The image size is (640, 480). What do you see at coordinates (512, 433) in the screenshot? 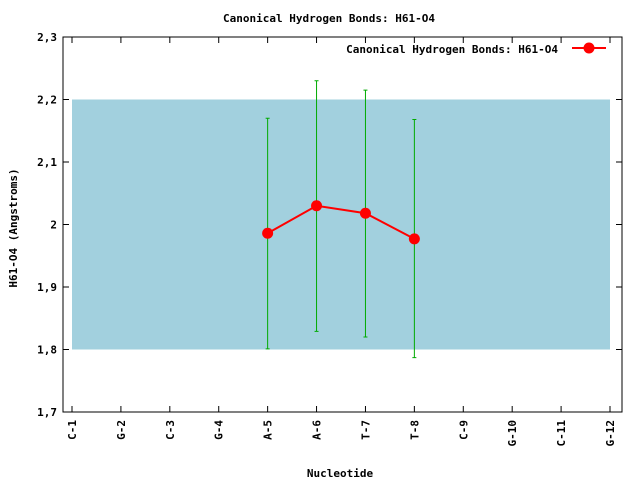
I see `x-tick-label: G-10` at bounding box center [512, 433].